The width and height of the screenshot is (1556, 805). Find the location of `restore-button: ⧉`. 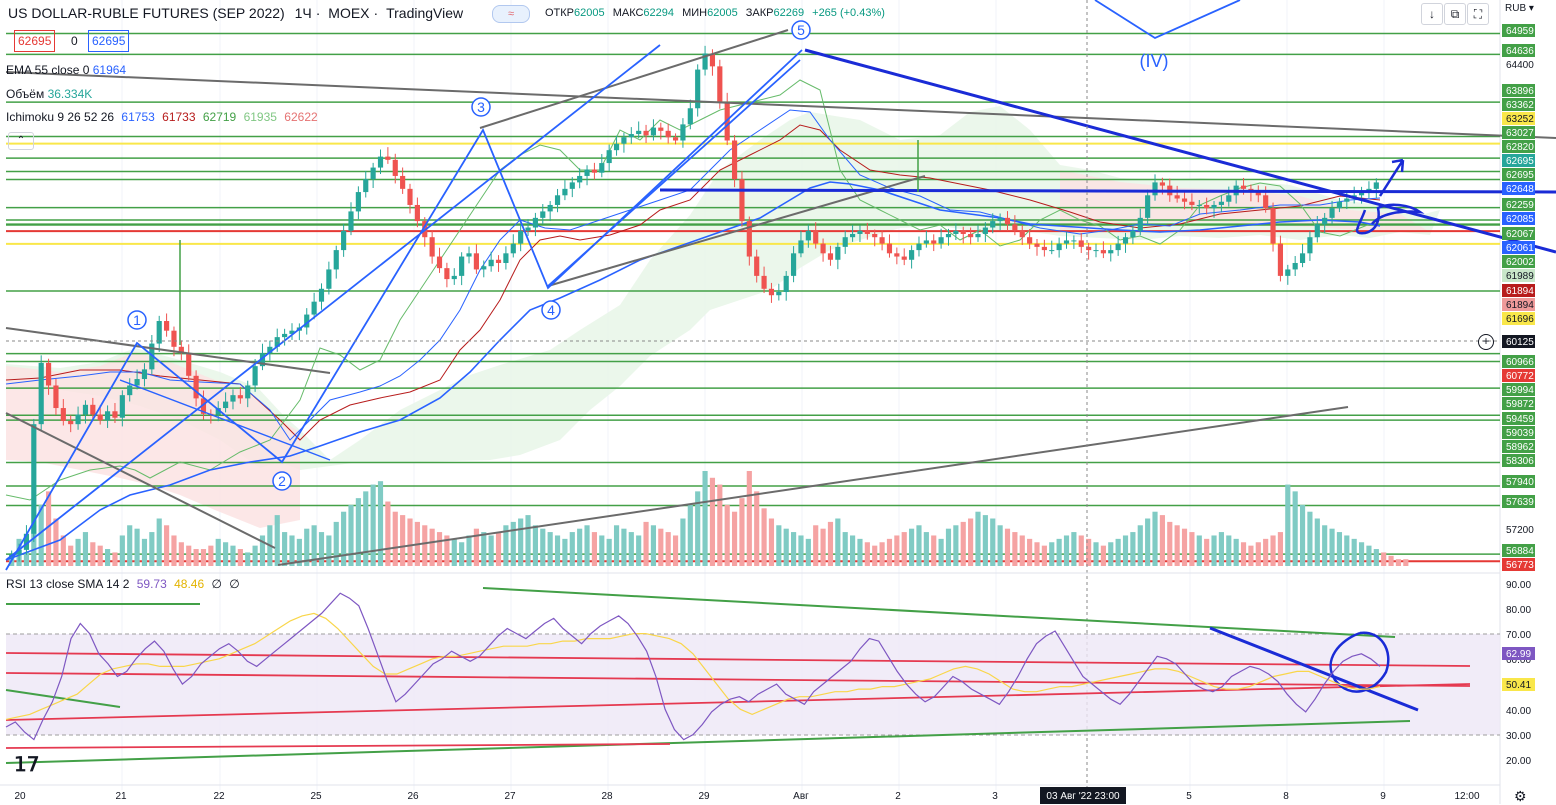

restore-button: ⧉ is located at coordinates (1455, 14).